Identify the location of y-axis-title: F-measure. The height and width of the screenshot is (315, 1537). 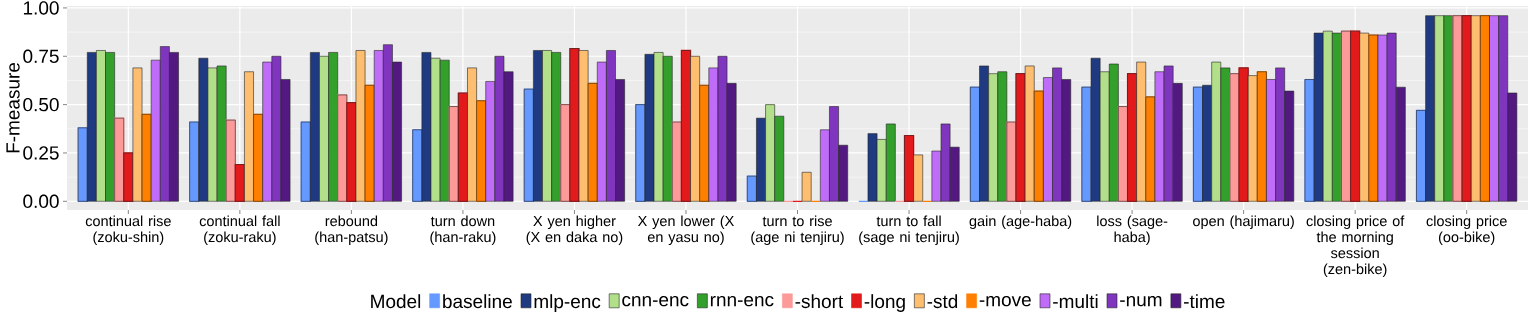
(13, 107).